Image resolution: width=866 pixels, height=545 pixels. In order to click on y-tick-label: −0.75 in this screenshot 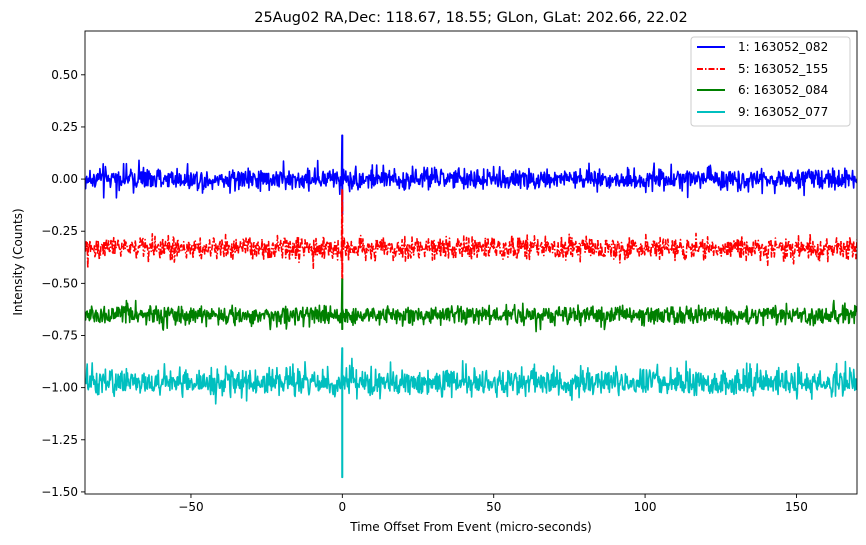, I will do `click(59, 335)`.